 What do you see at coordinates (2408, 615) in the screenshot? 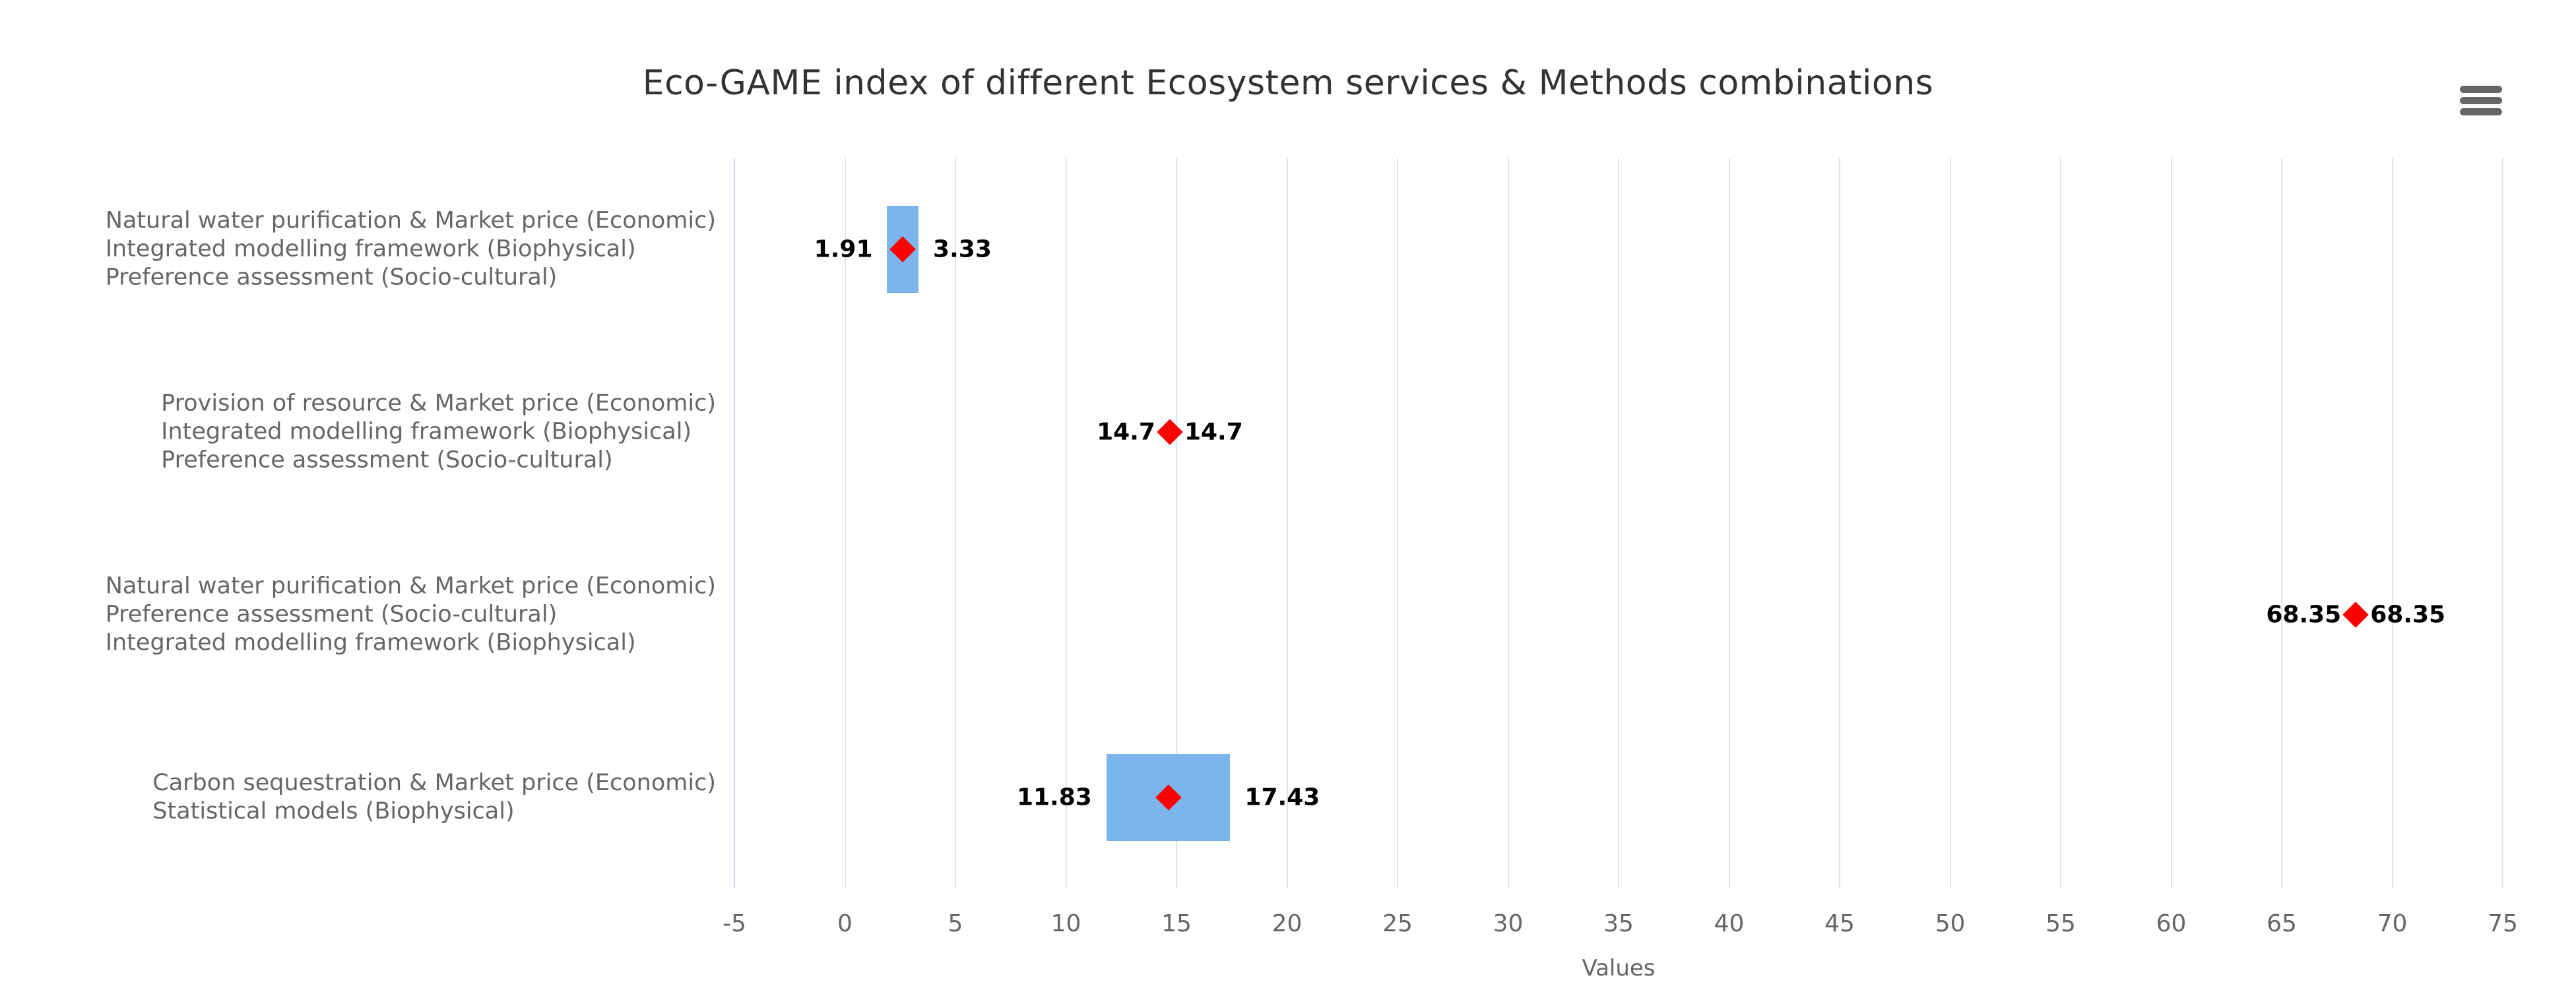
I see `data-label-high: 68.35` at bounding box center [2408, 615].